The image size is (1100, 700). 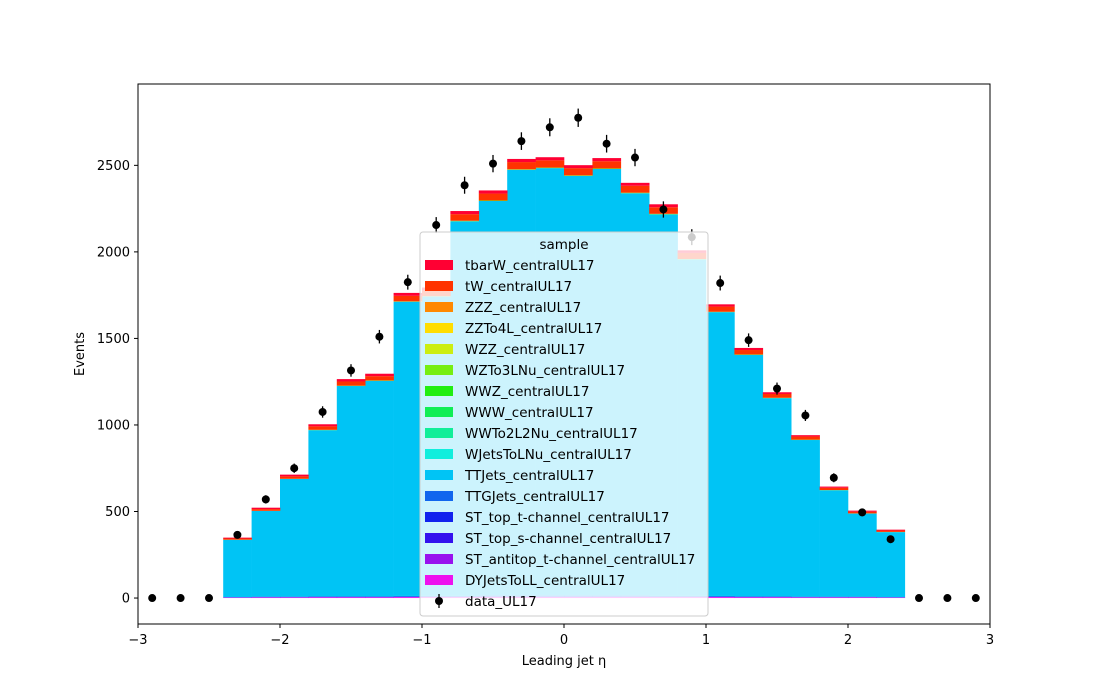 What do you see at coordinates (117, 383) in the screenshot?
I see `y-axis: 0 500 1000 1500 2000 2500` at bounding box center [117, 383].